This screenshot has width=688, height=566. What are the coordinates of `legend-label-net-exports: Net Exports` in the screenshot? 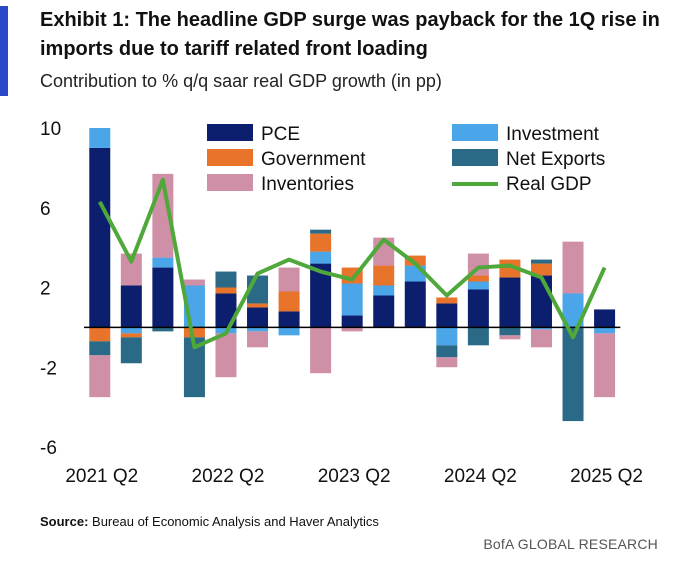 It's located at (555, 159).